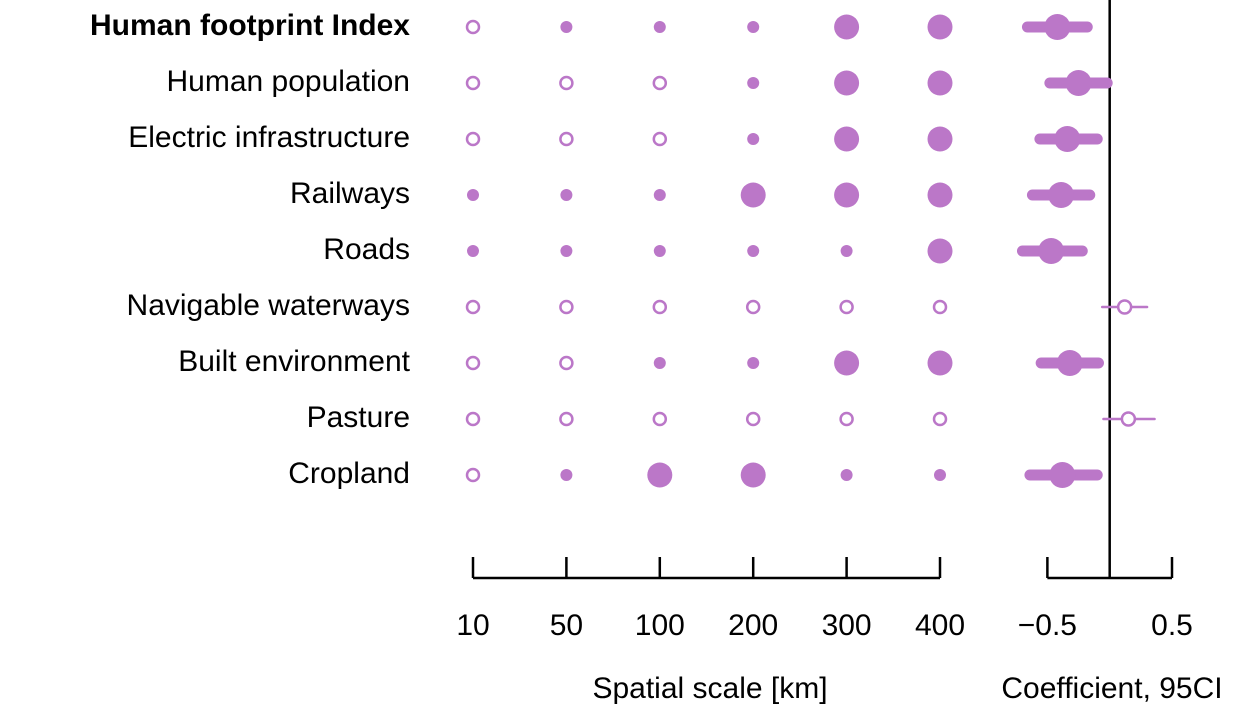  What do you see at coordinates (349, 473) in the screenshot?
I see `row-label: Cropland` at bounding box center [349, 473].